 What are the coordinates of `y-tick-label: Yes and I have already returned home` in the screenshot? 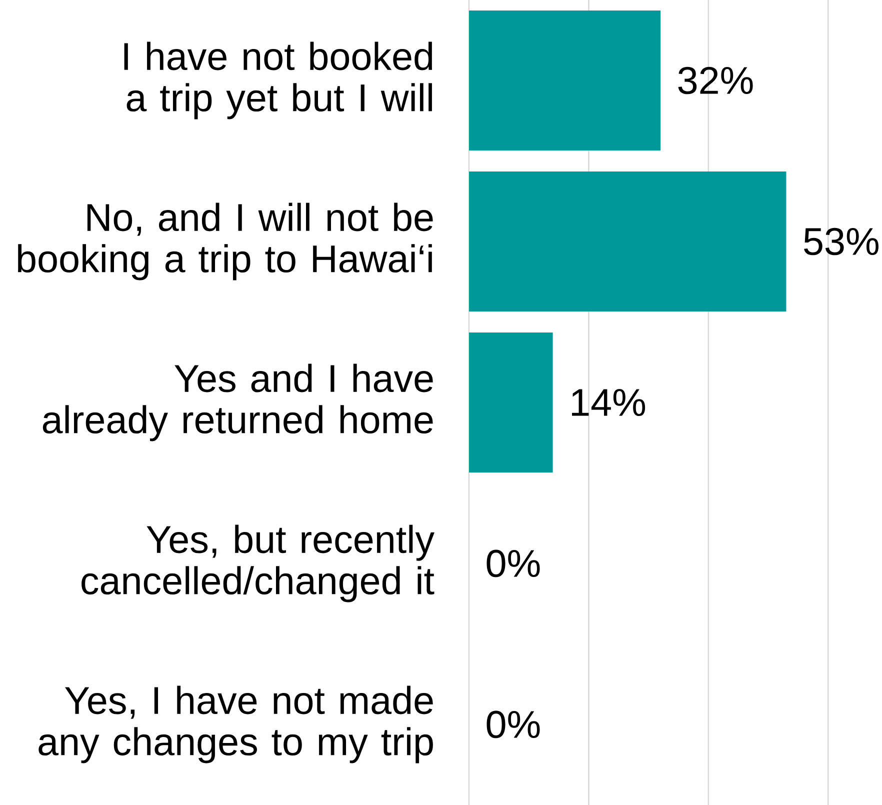 It's located at (237, 403).